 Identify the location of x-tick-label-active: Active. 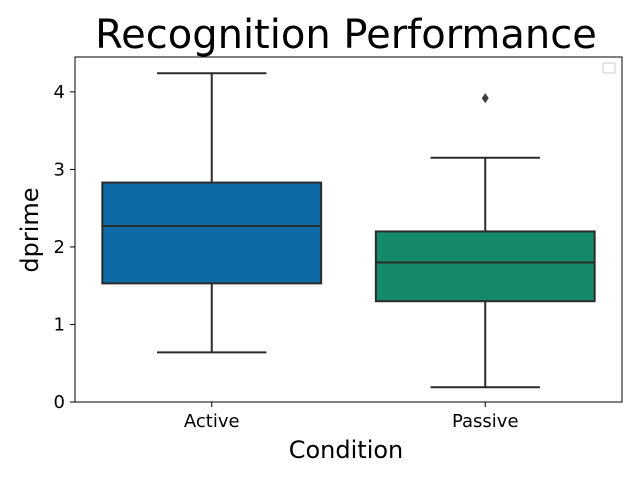
(212, 421).